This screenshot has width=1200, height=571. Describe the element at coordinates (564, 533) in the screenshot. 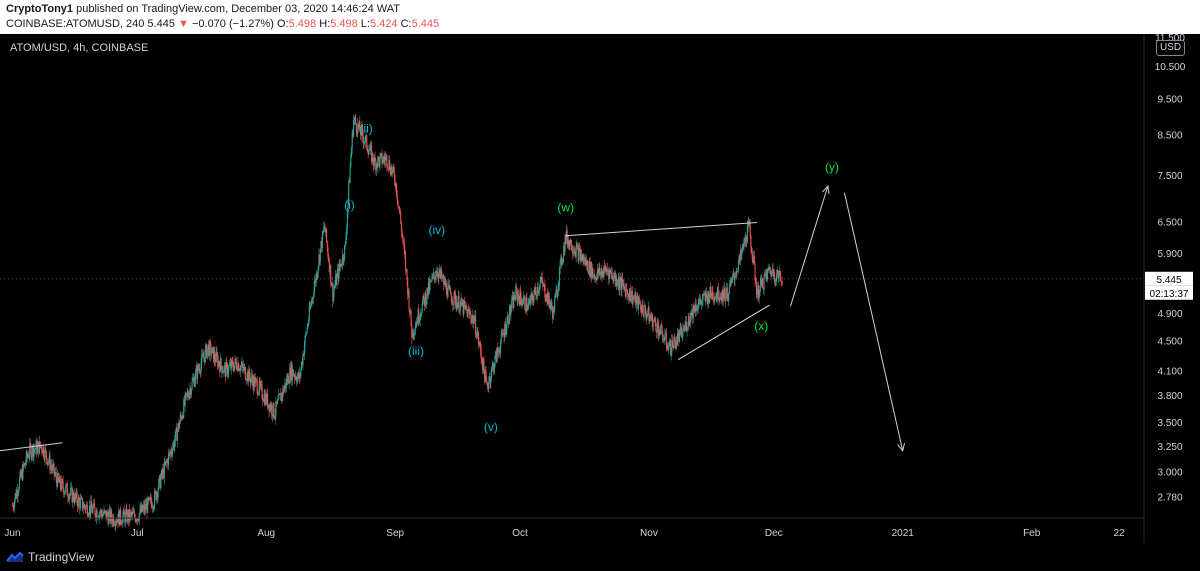

I see `time-axis: Jun Jul Aug Sep Oct Nov Dec 2021 Feb 22` at that location.